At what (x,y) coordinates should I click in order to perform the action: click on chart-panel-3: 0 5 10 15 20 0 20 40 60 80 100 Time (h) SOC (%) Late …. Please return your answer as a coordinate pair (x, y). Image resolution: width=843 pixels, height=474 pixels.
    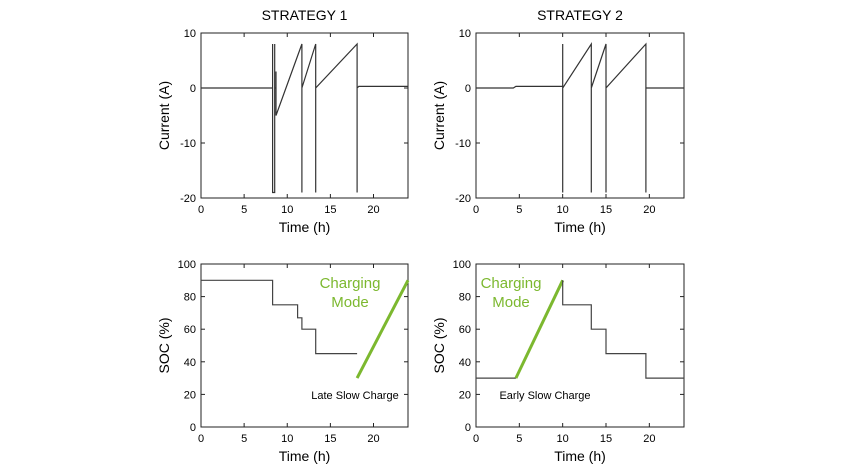
    Looking at the image, I should click on (283, 361).